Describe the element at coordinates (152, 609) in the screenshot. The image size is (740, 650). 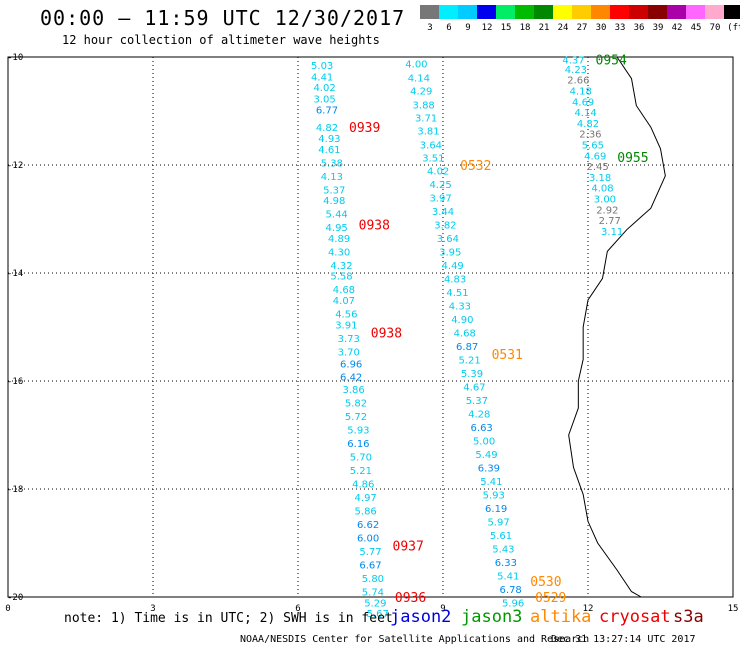
I see `x-tick-label: 3` at that location.